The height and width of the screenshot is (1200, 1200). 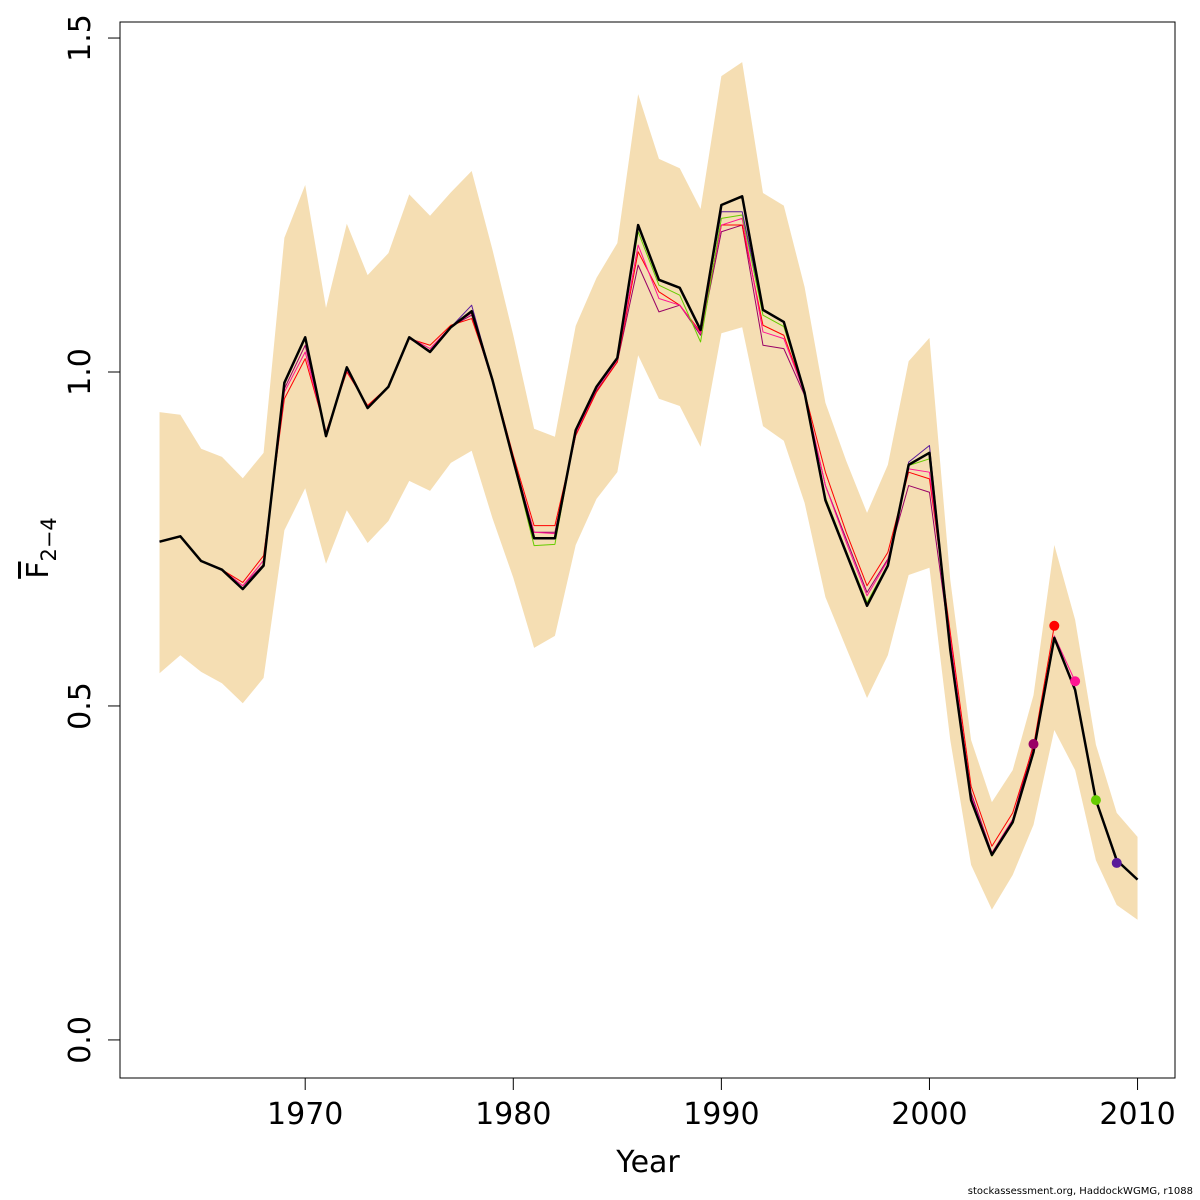 I want to click on x-axis-label: Year, so click(x=647, y=1162).